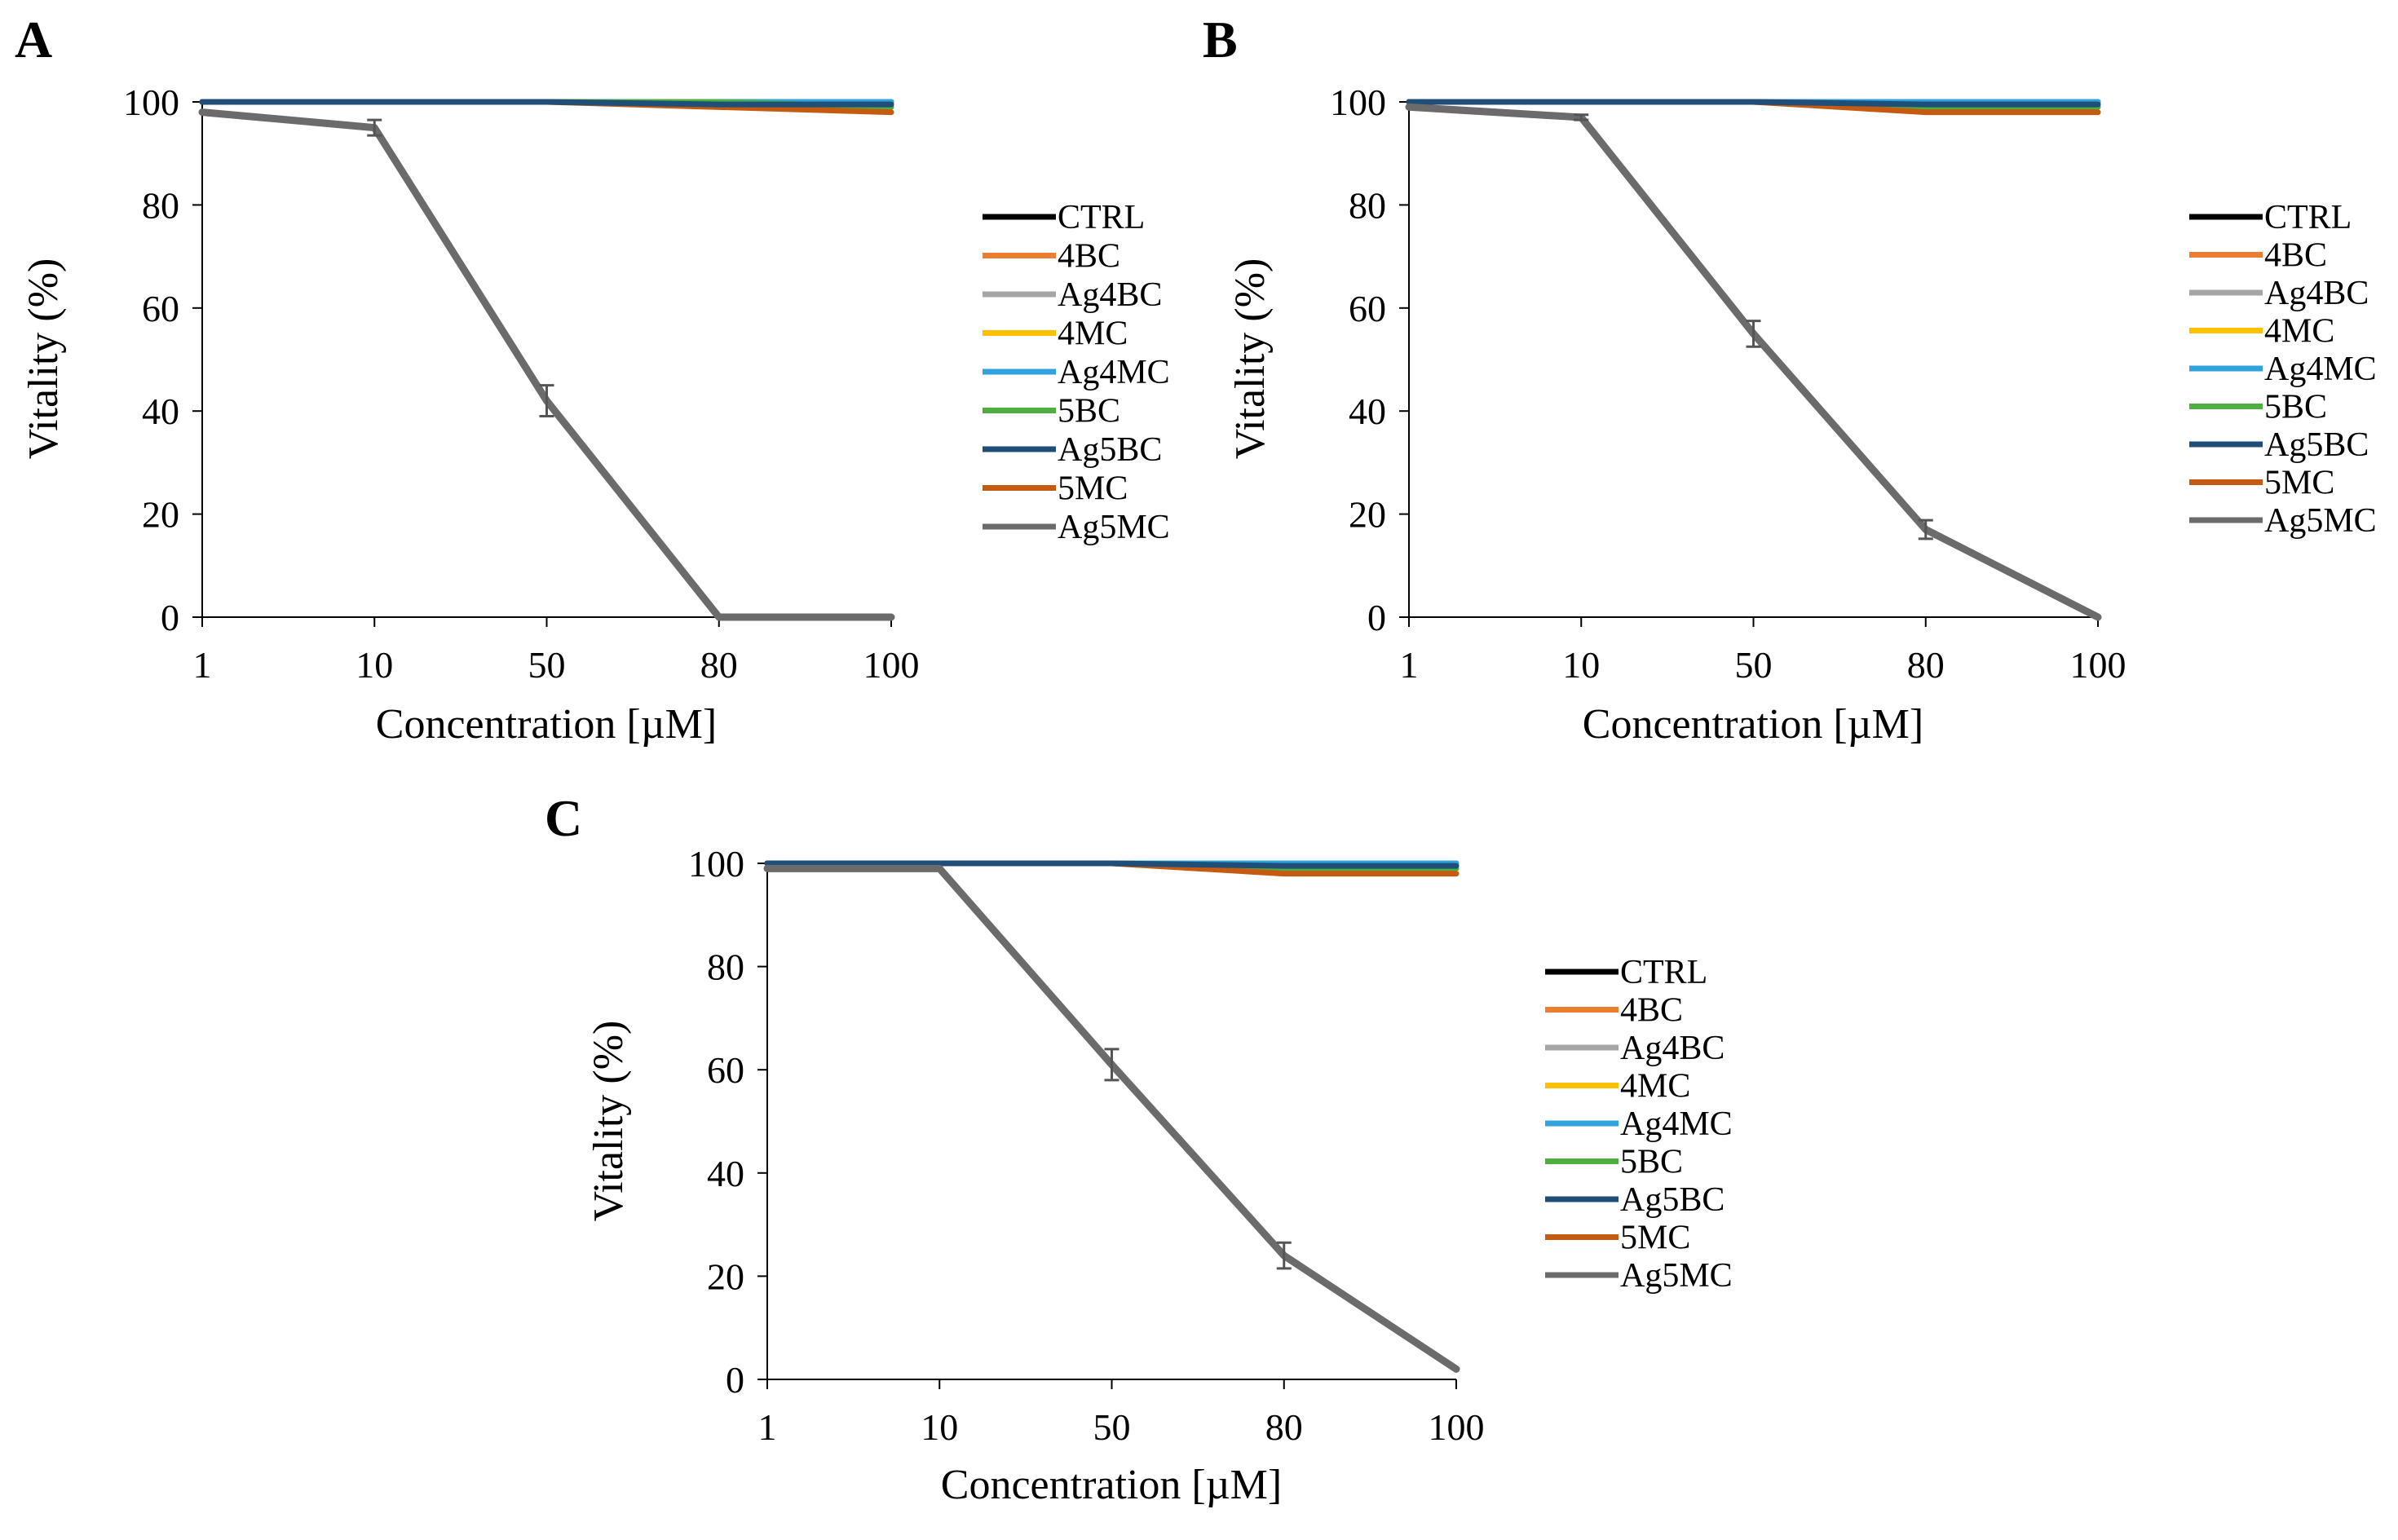  I want to click on legend-label: Ag4BC, so click(2316, 293).